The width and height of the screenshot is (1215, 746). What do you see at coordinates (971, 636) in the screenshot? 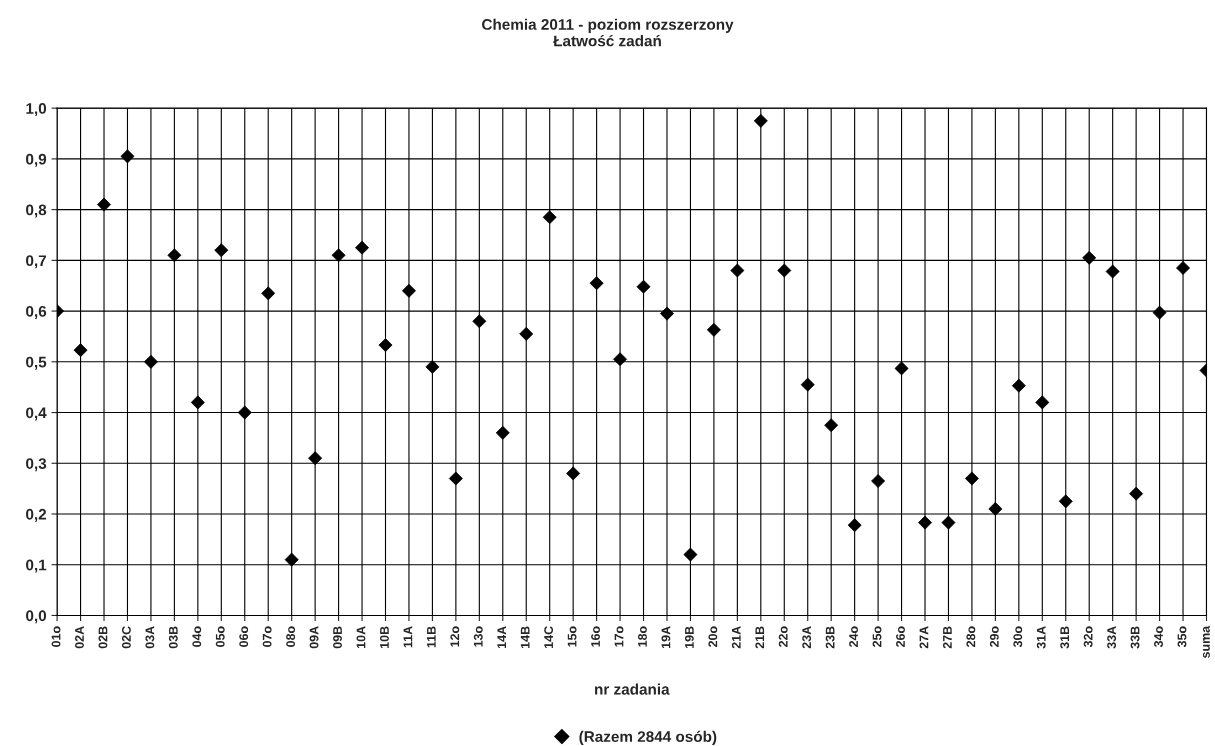
I see `x-tick-label: 28o` at bounding box center [971, 636].